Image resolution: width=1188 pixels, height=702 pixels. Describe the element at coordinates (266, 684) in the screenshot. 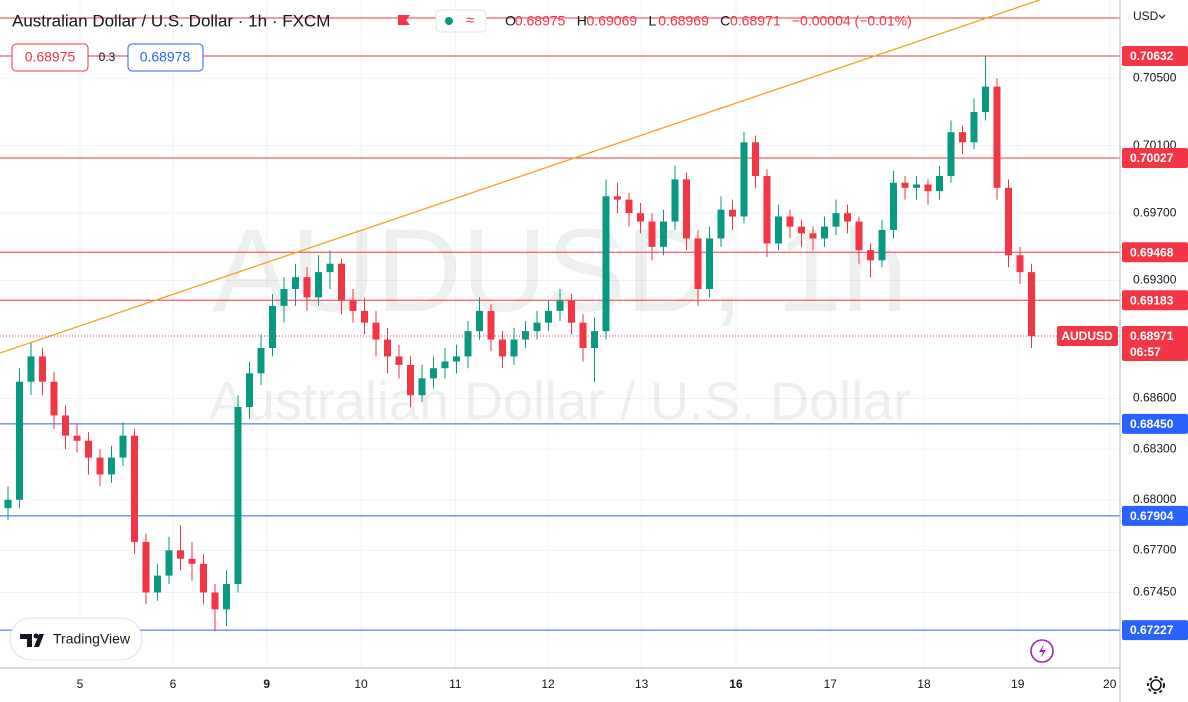

I see `x-tick-label: 9` at that location.